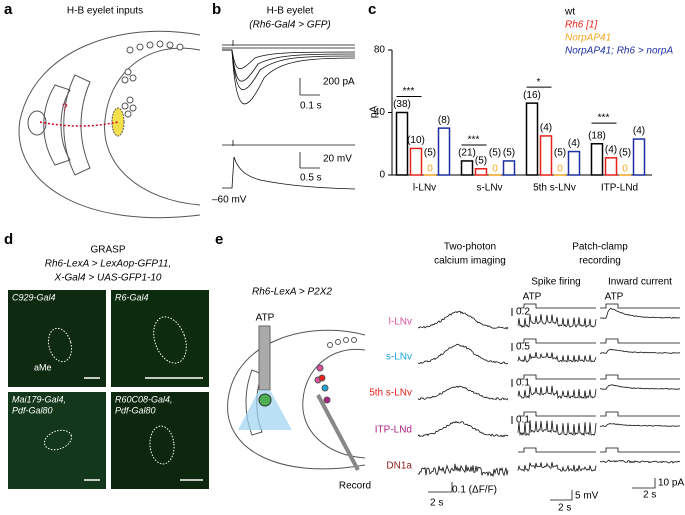  I want to click on image-label: Mai179-Gal4,, so click(39, 399).